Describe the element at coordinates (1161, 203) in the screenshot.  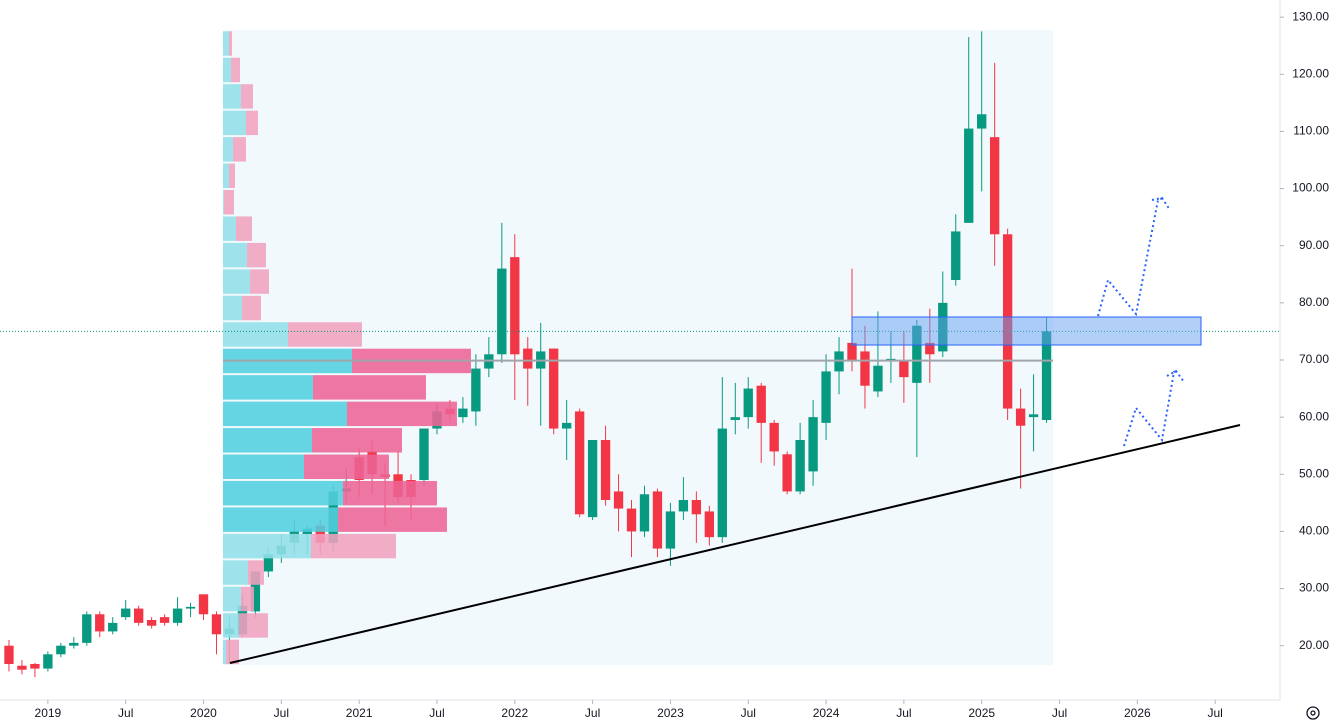
I see `forecast-arrow` at that location.